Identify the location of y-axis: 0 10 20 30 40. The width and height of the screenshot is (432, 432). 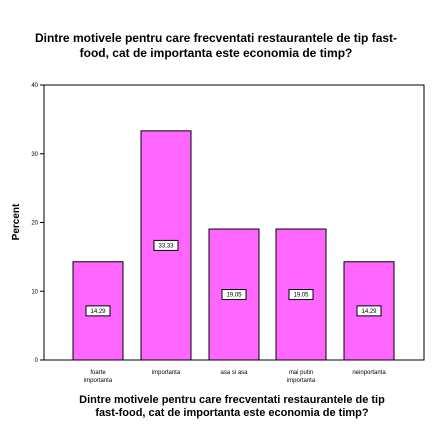
(37, 223).